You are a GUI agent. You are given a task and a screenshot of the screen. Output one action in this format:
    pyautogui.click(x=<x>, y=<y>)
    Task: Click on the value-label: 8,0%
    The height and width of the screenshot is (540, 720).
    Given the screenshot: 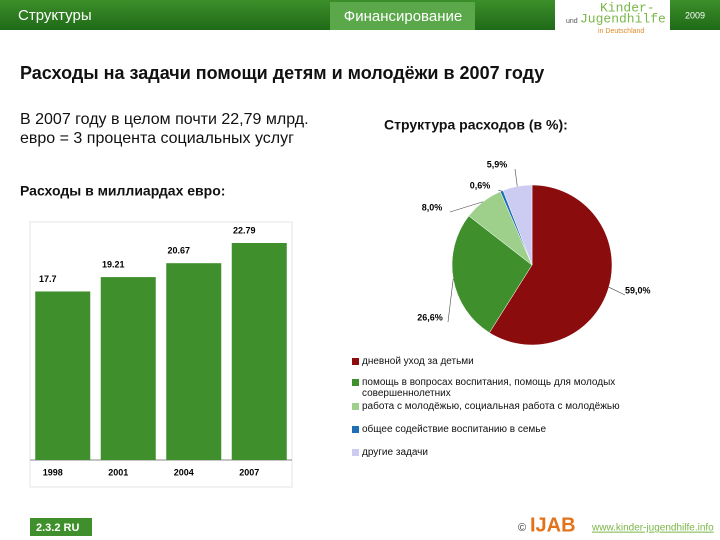 What is the action you would take?
    pyautogui.click(x=432, y=207)
    